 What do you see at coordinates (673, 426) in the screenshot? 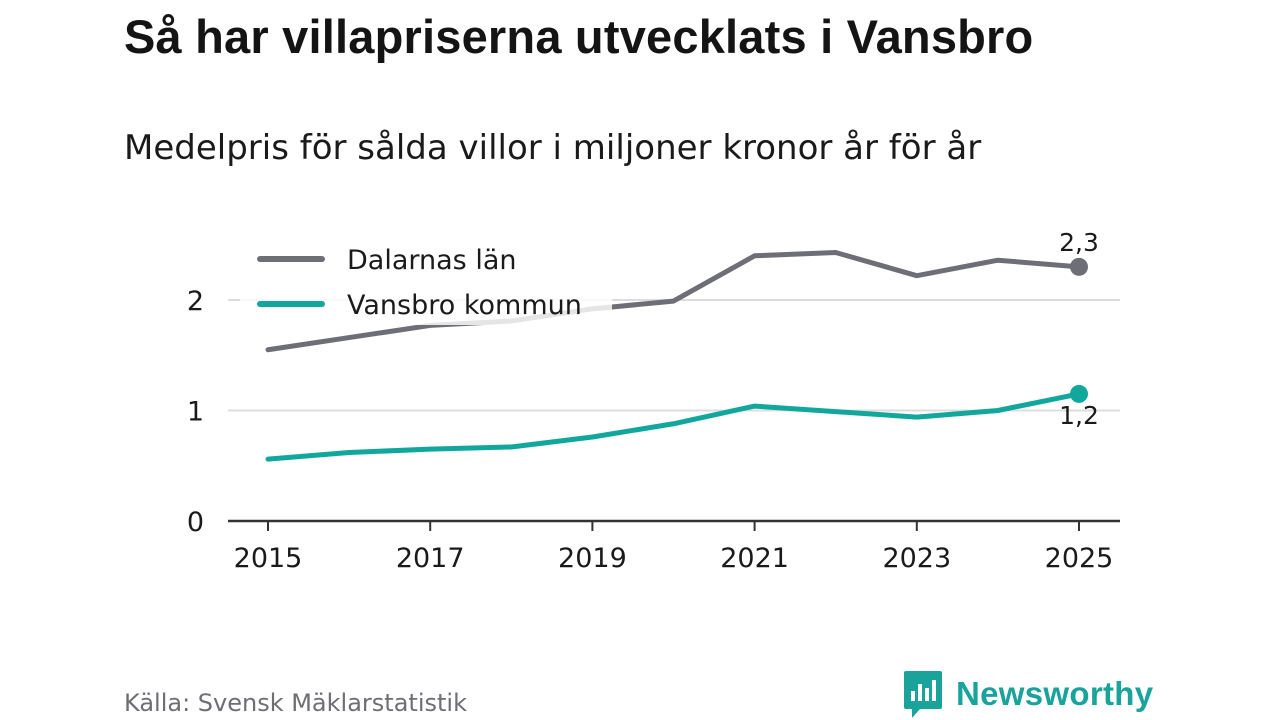
I see `series-line-vansbro` at bounding box center [673, 426].